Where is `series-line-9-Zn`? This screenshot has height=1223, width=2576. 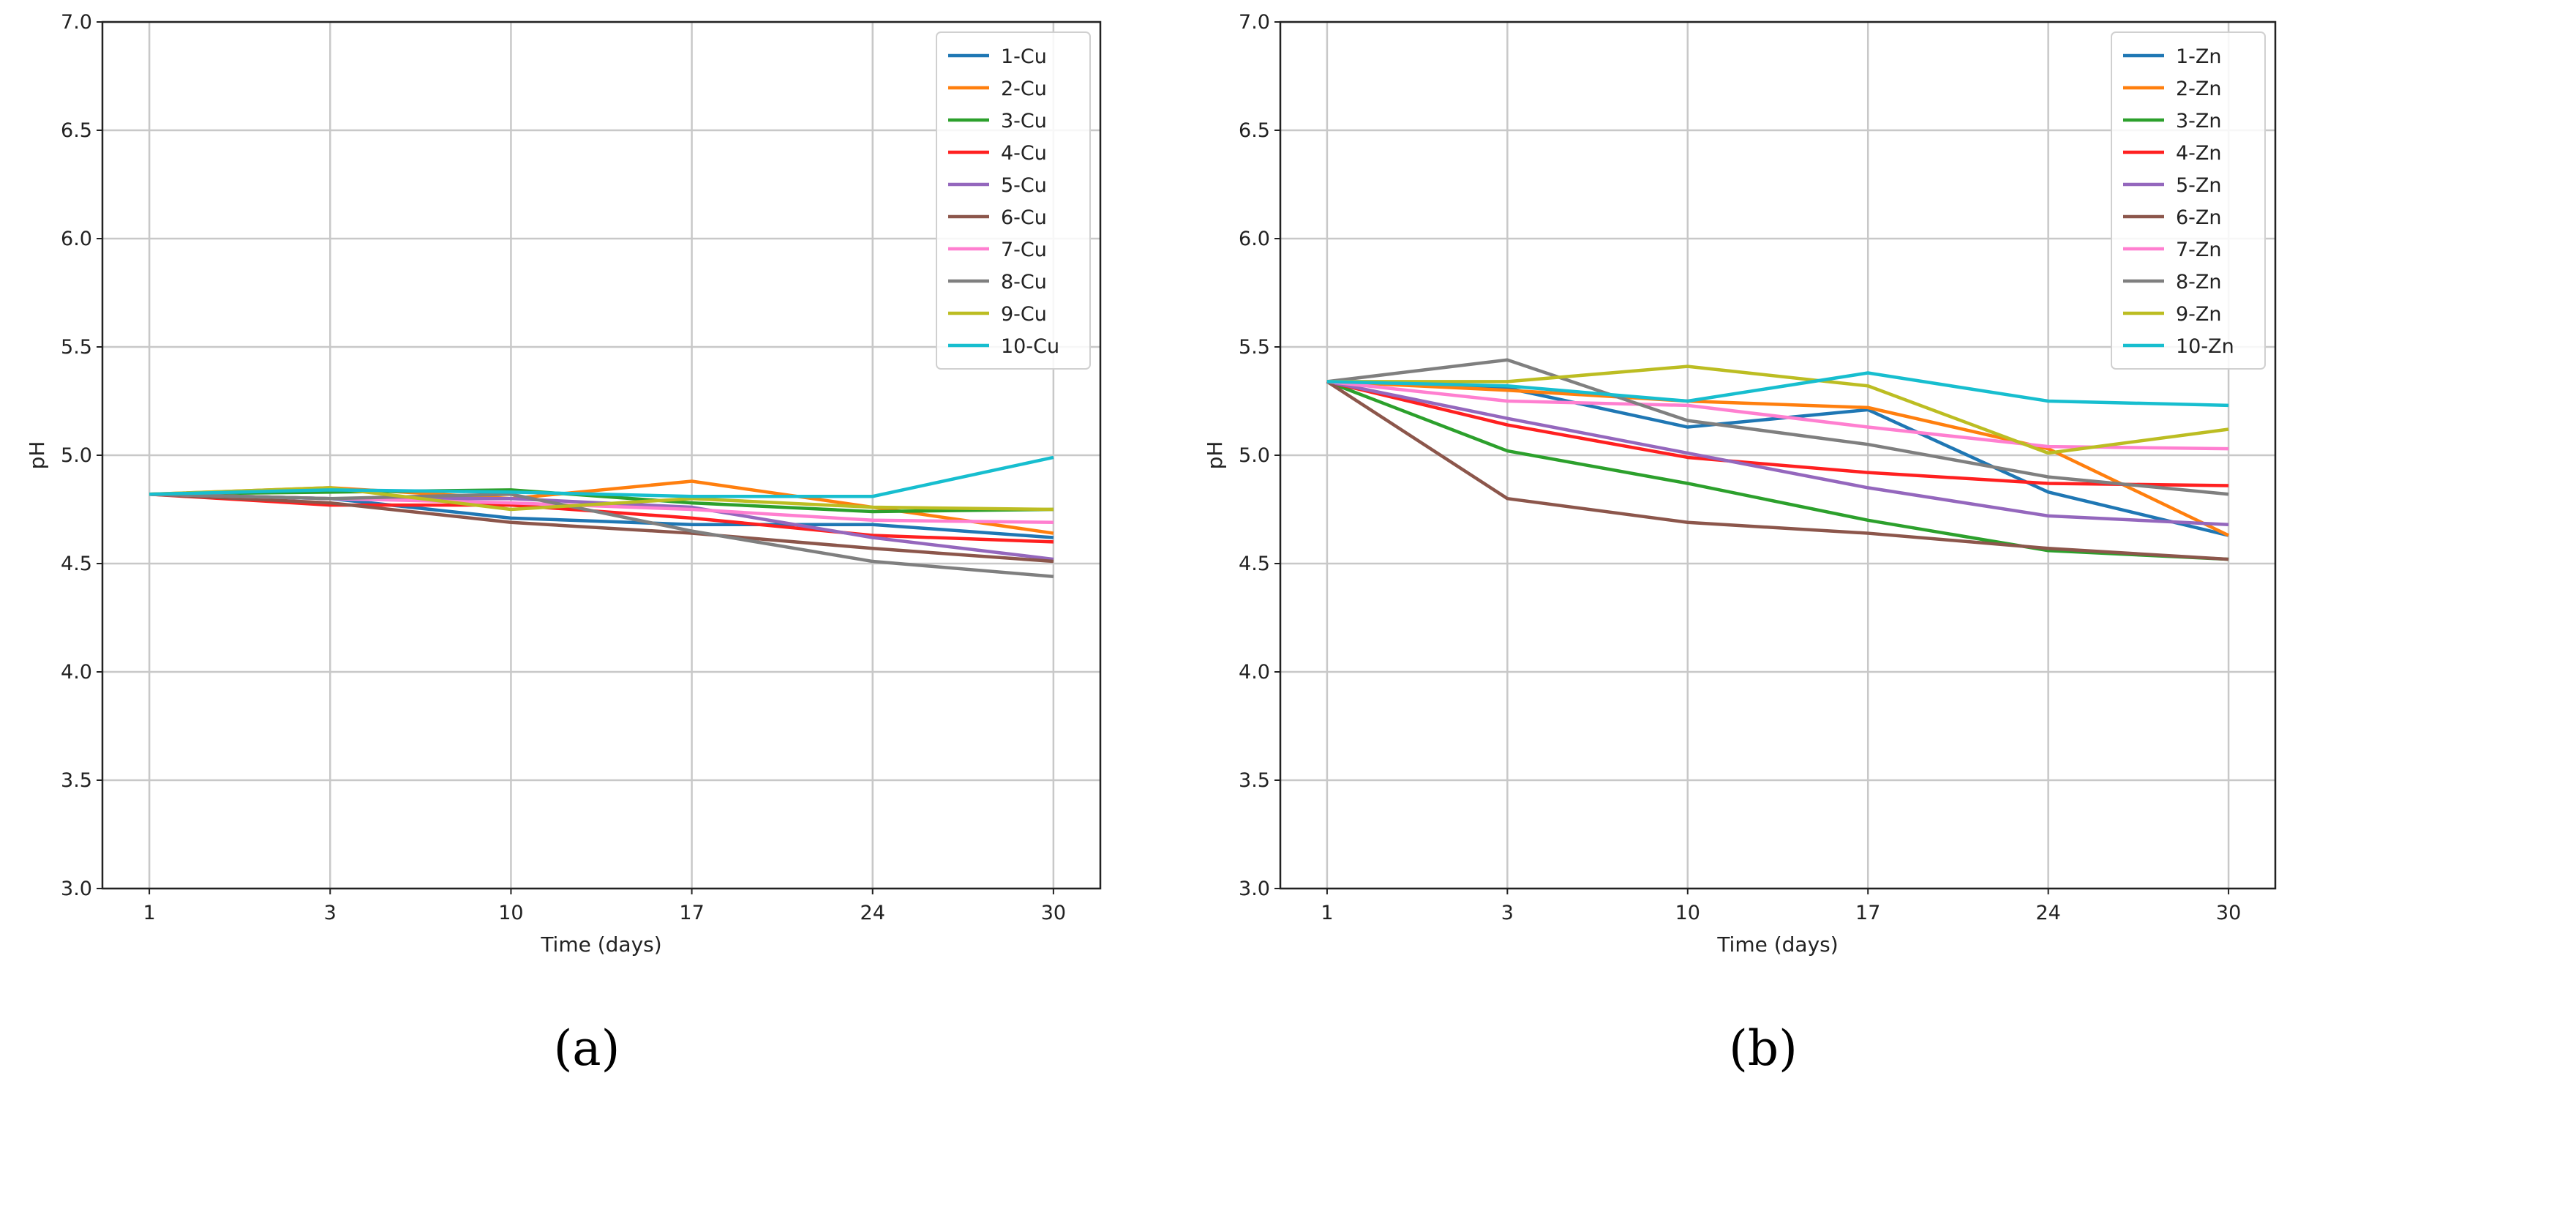 series-line-9-Zn is located at coordinates (1778, 409).